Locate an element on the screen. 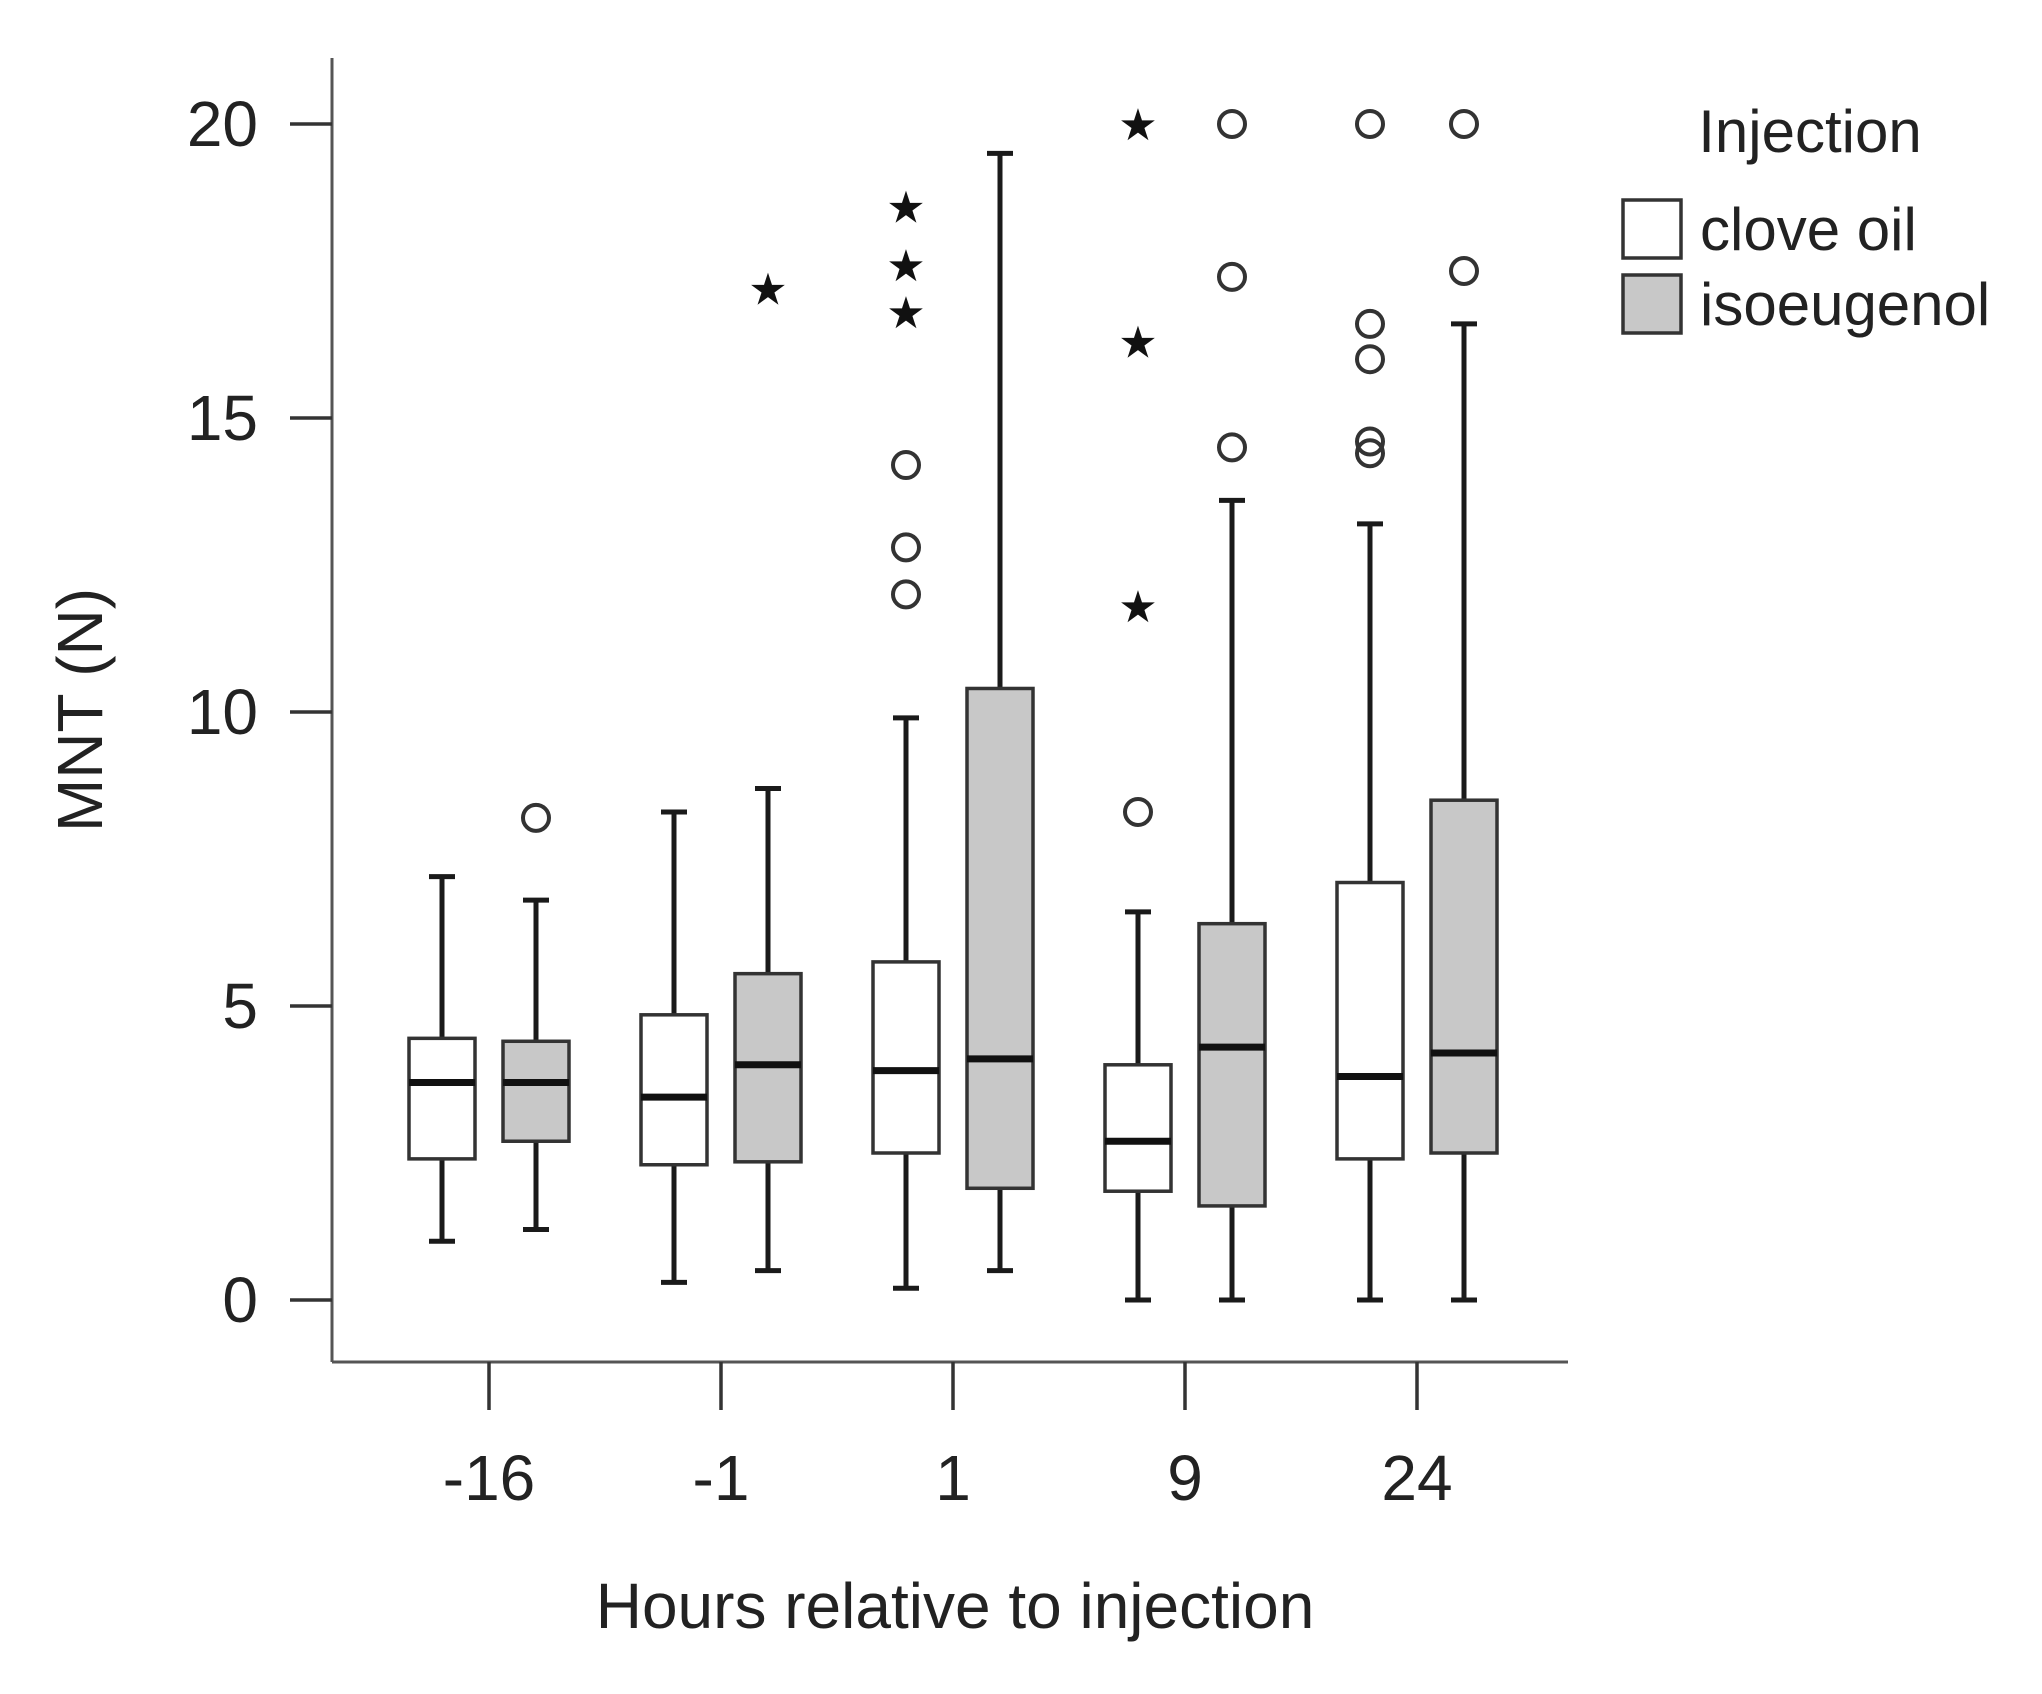 The width and height of the screenshot is (2042, 1694). extreme-isoeugenol--1-0: ★ is located at coordinates (767, 290).